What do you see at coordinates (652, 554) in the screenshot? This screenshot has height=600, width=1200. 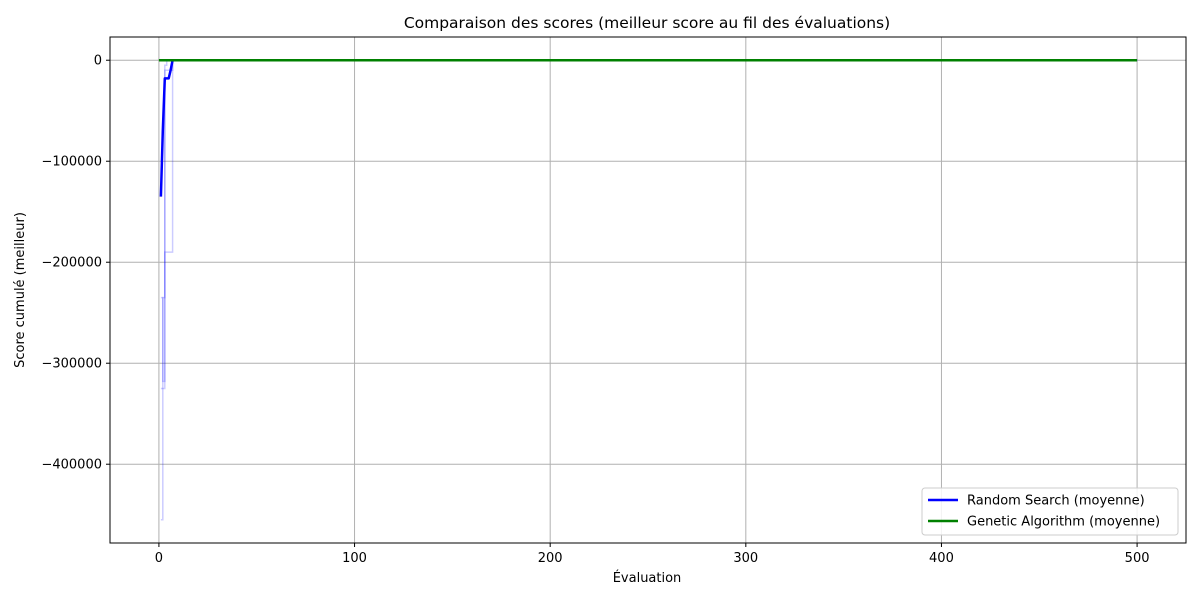 I see `x-axis: 0 100 200 300 400 500` at bounding box center [652, 554].